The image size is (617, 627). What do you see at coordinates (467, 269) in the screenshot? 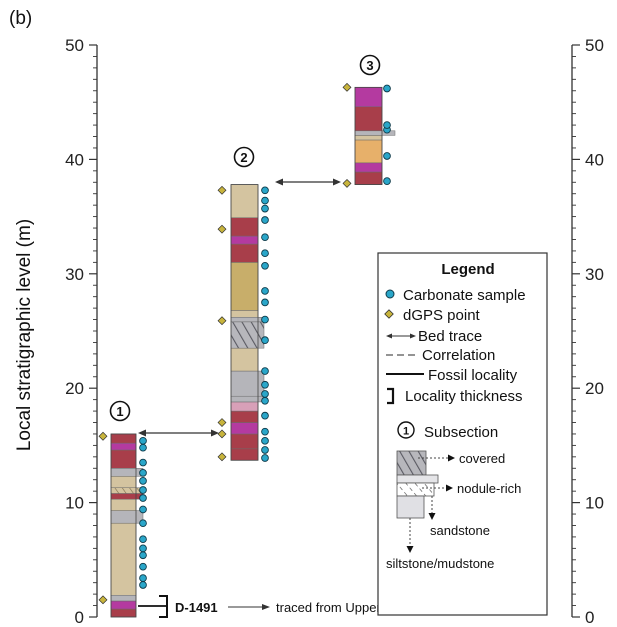
I see `legend-title: Legend` at bounding box center [467, 269].